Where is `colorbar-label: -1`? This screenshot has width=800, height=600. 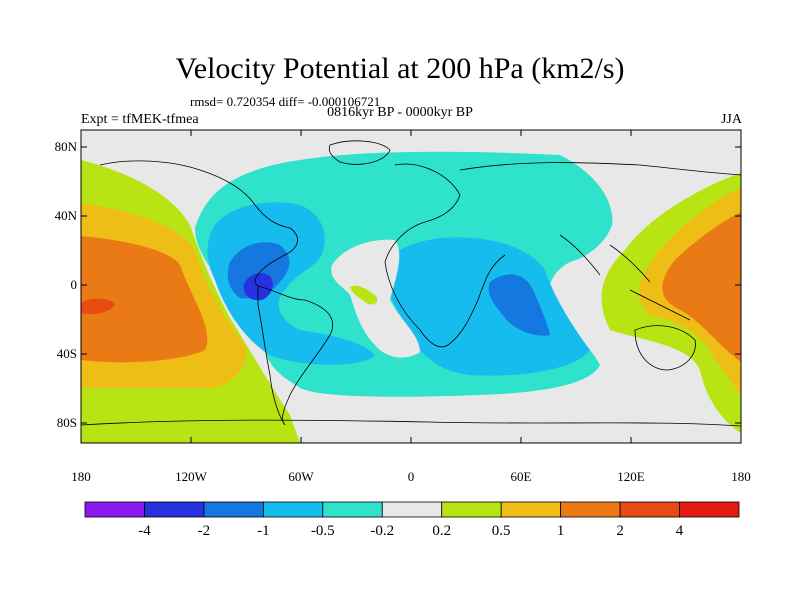
colorbar-label: -1 is located at coordinates (263, 531).